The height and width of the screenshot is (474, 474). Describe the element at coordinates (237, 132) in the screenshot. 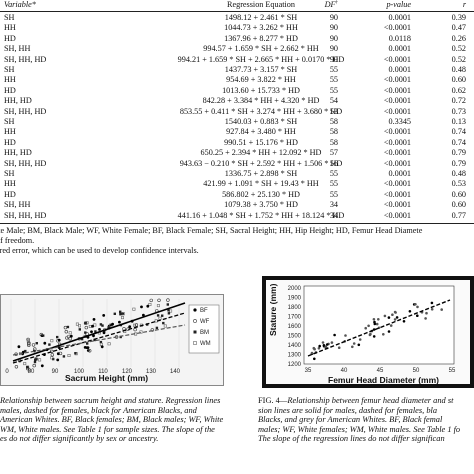

I see `table-row: HH 927.84 + 3.480 * HH 58 <0.0001 0.74` at that location.